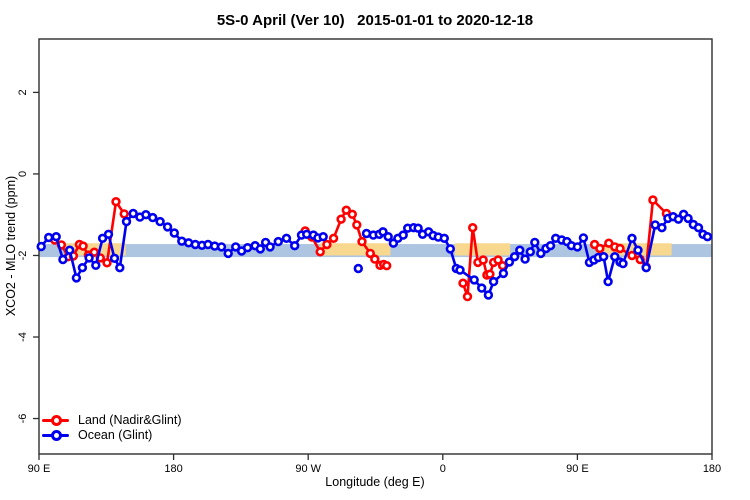 Image resolution: width=750 pixels, height=500 pixels. What do you see at coordinates (55, 420) in the screenshot?
I see `land-series-swatch-icon` at bounding box center [55, 420].